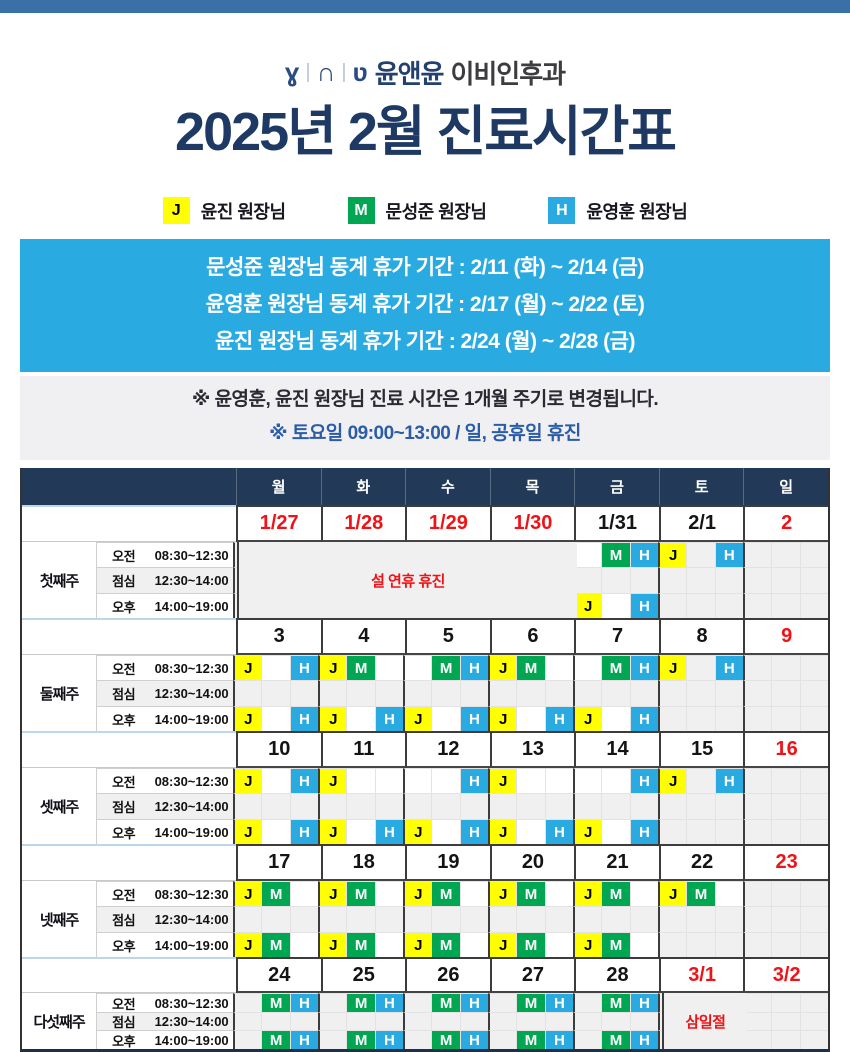 Image resolution: width=850 pixels, height=1052 pixels. What do you see at coordinates (278, 749) in the screenshot?
I see `date-cell: 10` at bounding box center [278, 749].